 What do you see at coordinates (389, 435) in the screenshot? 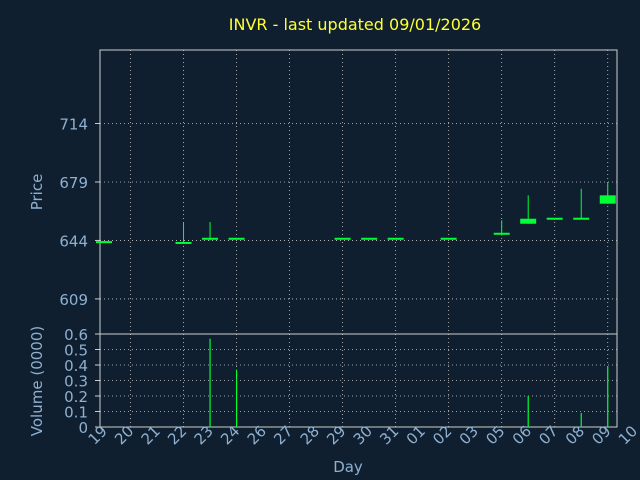
I see `x-tick-label: 31` at bounding box center [389, 435].